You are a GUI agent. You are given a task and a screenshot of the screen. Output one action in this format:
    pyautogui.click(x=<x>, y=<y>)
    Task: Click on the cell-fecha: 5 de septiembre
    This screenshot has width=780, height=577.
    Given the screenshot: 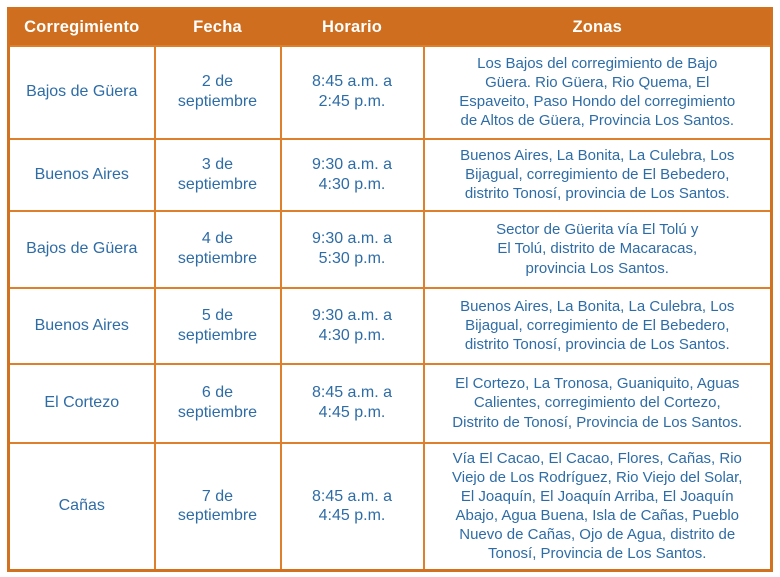 What is the action you would take?
    pyautogui.click(x=217, y=325)
    